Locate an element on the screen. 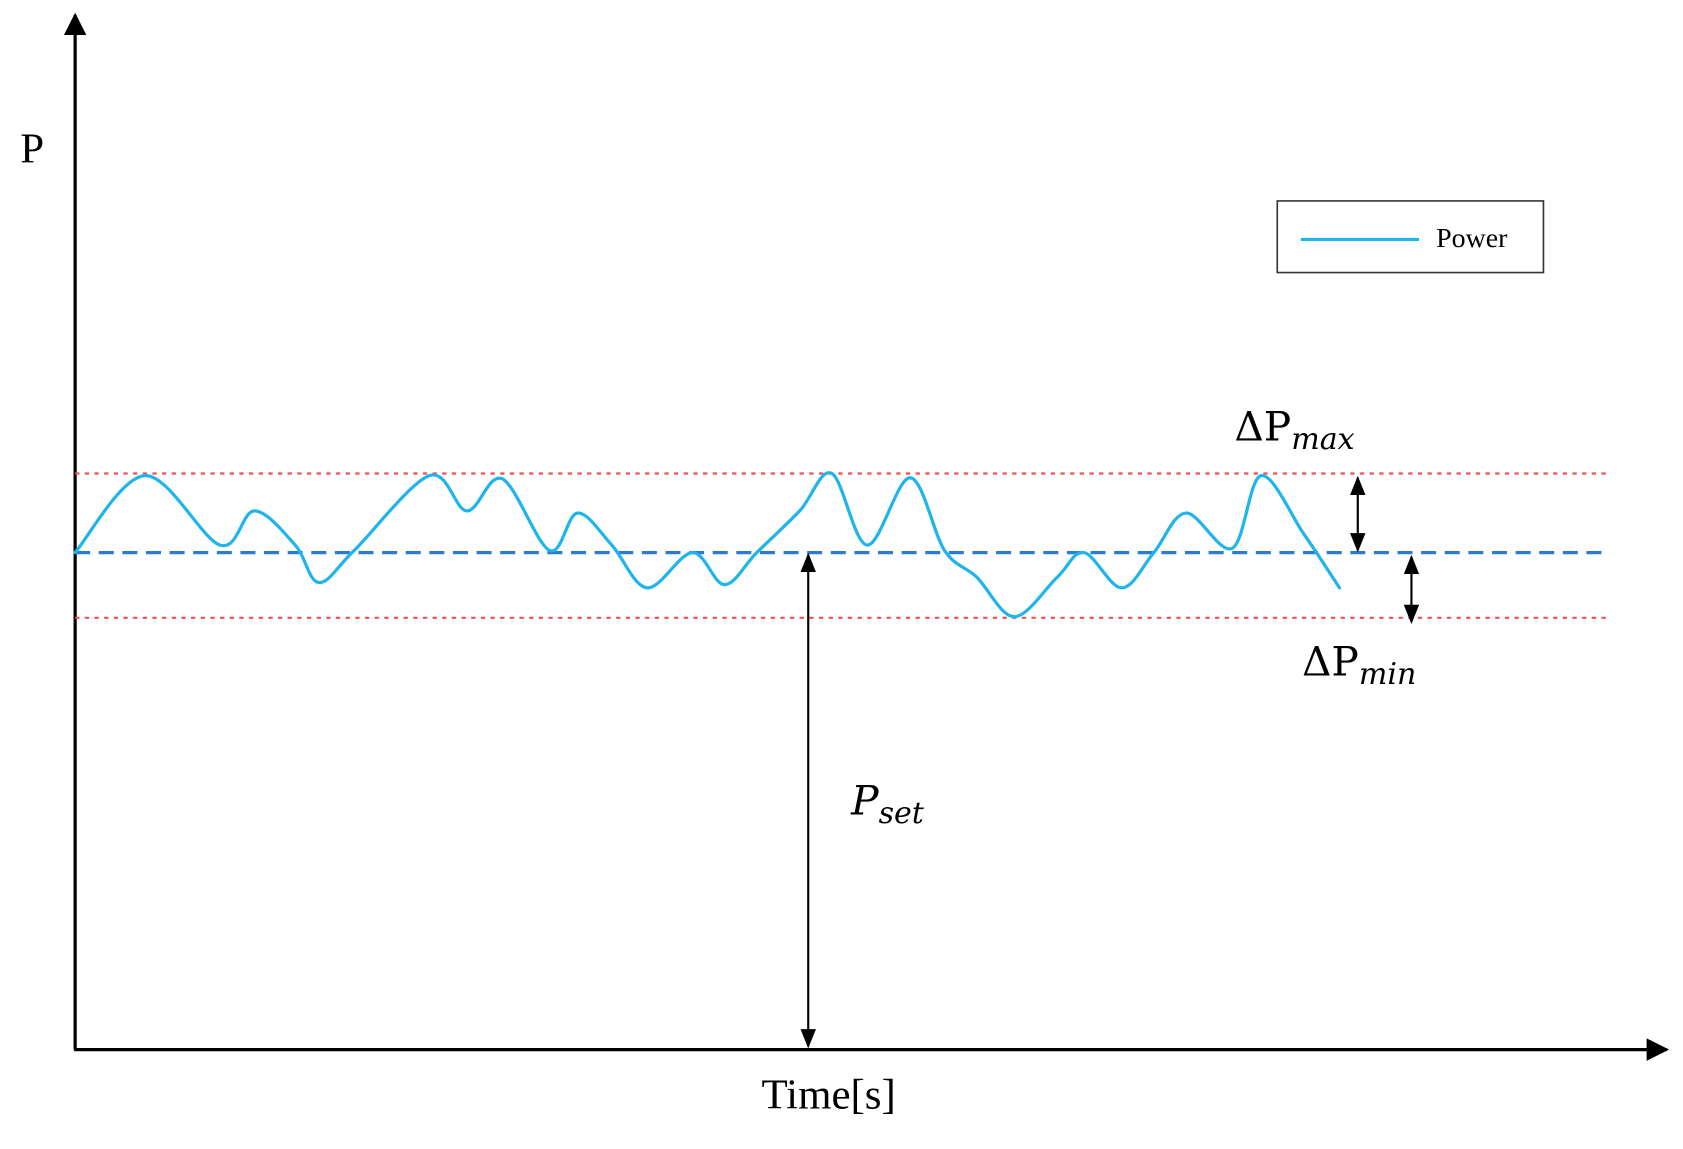 Image resolution: width=1683 pixels, height=1149 pixels. subscript: max is located at coordinates (1322, 439).